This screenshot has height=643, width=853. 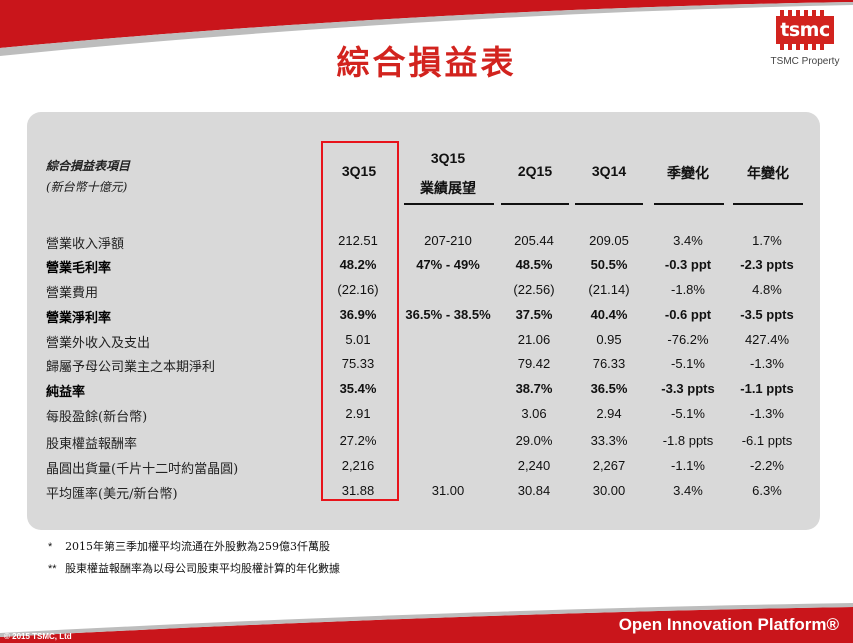 I want to click on column-header-3q14: 3Q14, so click(x=609, y=171).